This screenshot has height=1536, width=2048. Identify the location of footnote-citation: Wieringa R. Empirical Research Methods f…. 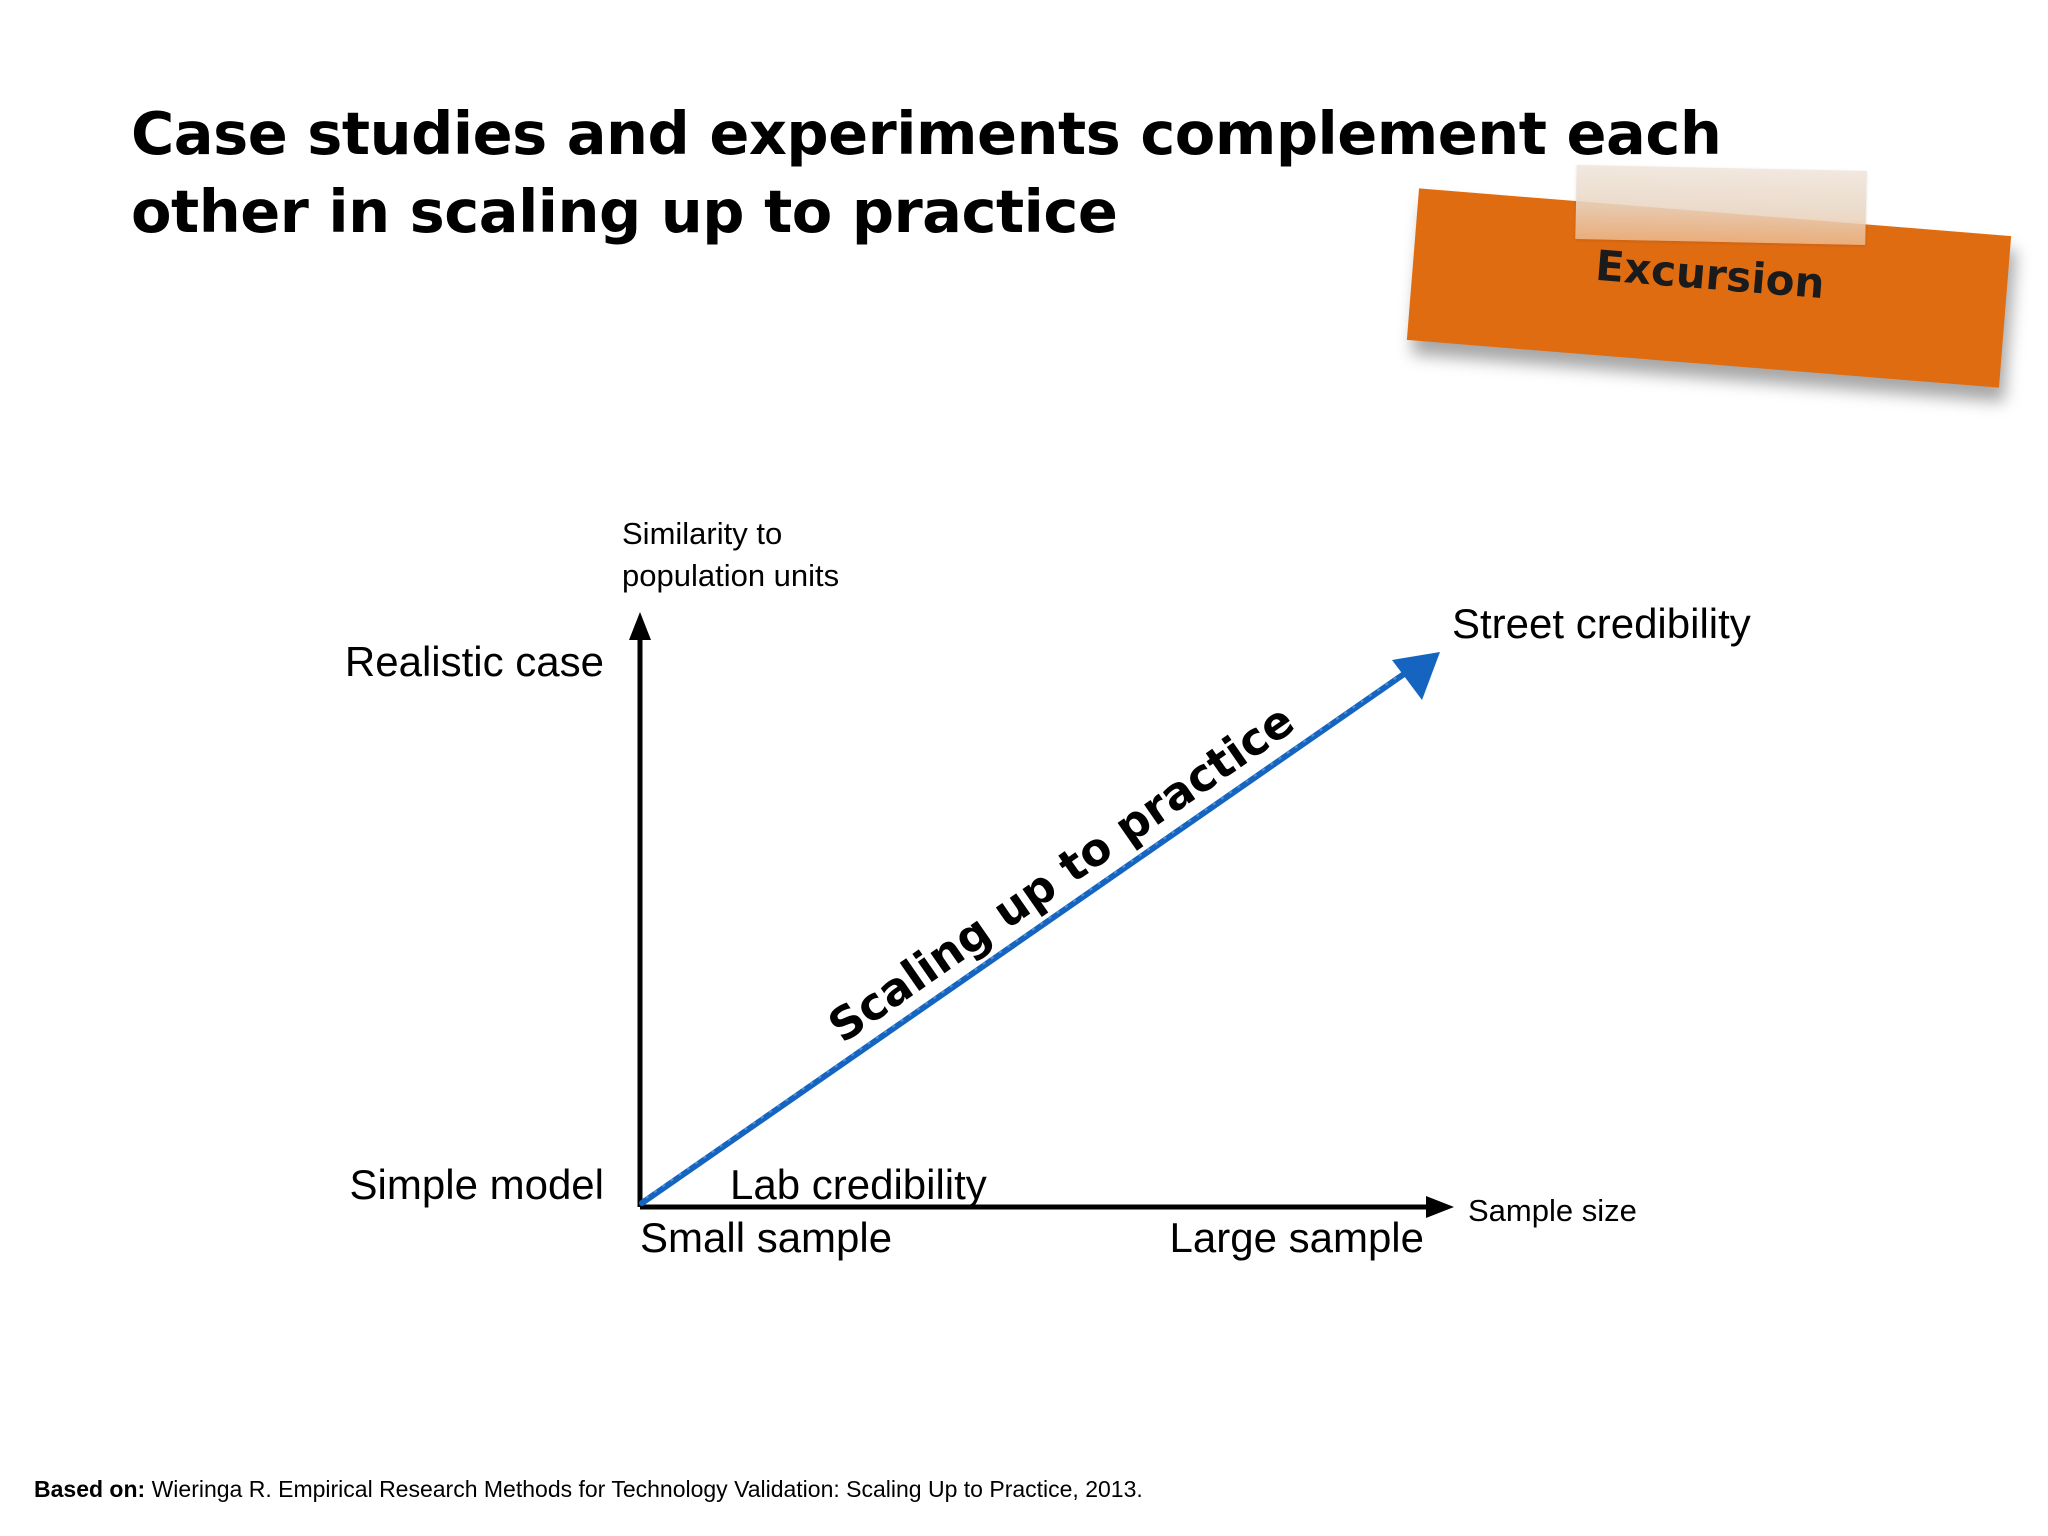
(644, 1489).